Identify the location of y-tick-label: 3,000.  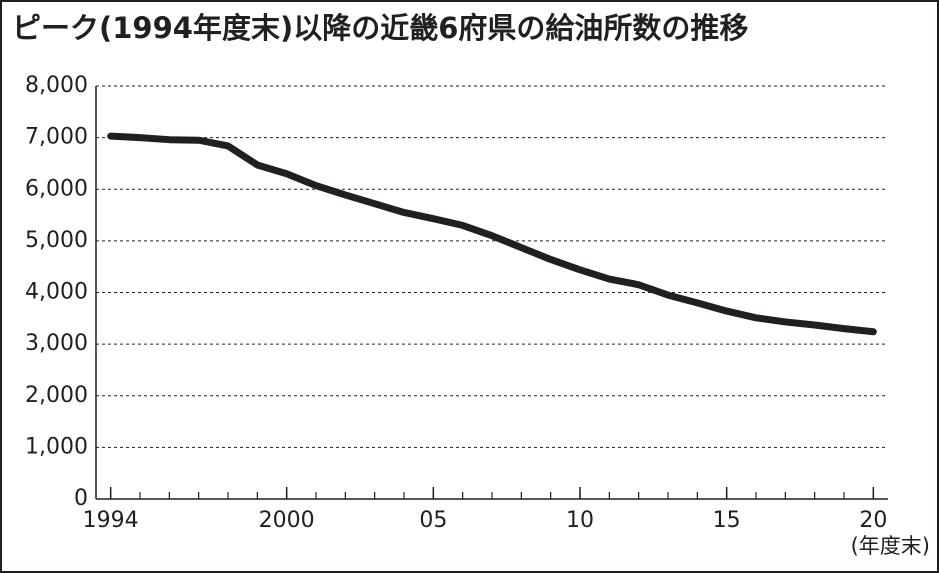
(56, 343).